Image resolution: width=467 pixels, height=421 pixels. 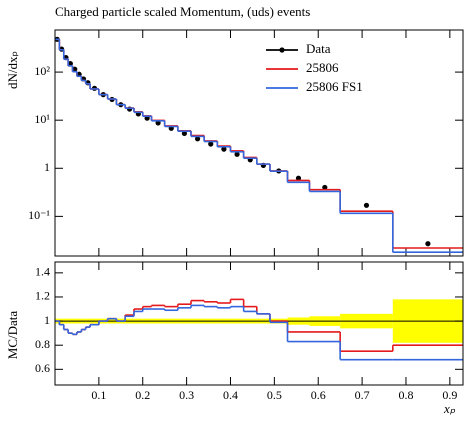 What do you see at coordinates (42, 272) in the screenshot?
I see `y-tick-label: 1.4` at bounding box center [42, 272].